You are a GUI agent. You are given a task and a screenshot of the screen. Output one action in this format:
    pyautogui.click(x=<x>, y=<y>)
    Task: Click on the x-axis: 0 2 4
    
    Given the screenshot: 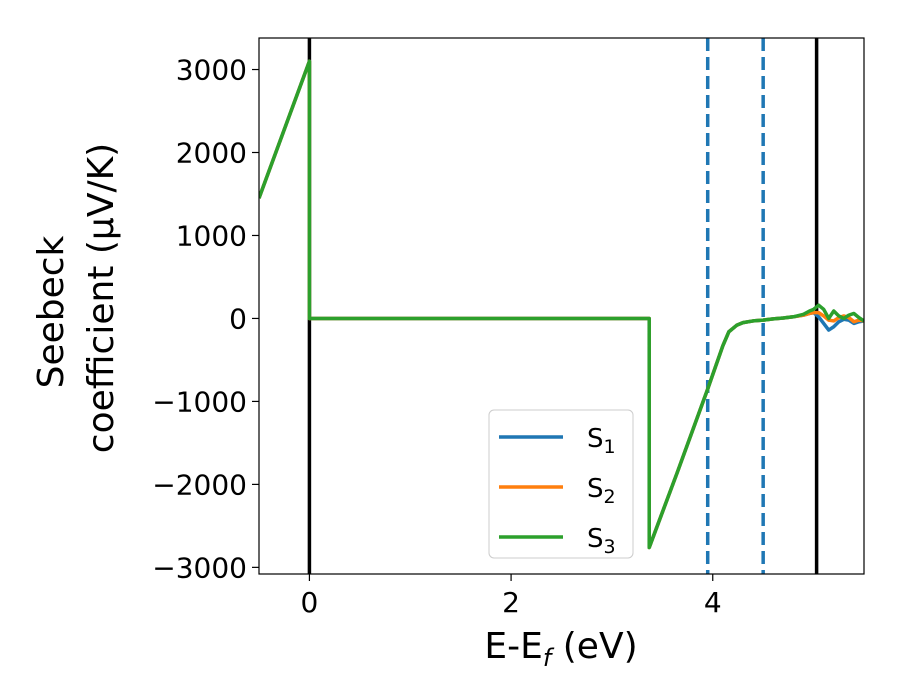 What is the action you would take?
    pyautogui.click(x=511, y=596)
    